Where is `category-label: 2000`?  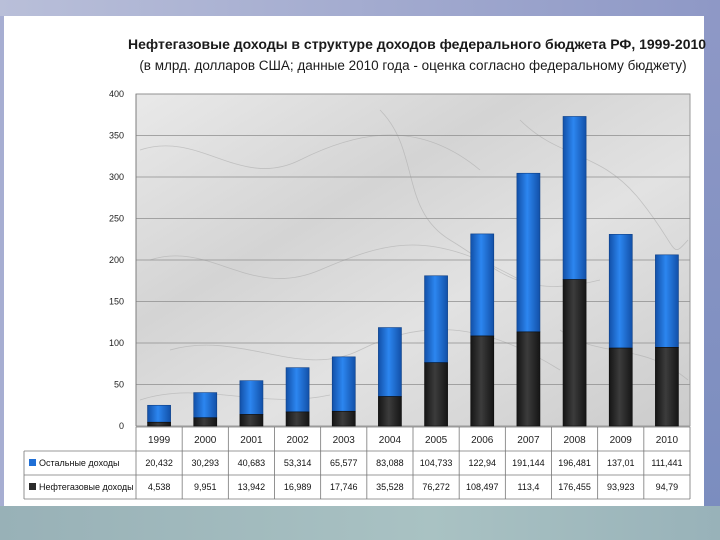
category-label: 2000 is located at coordinates (205, 440).